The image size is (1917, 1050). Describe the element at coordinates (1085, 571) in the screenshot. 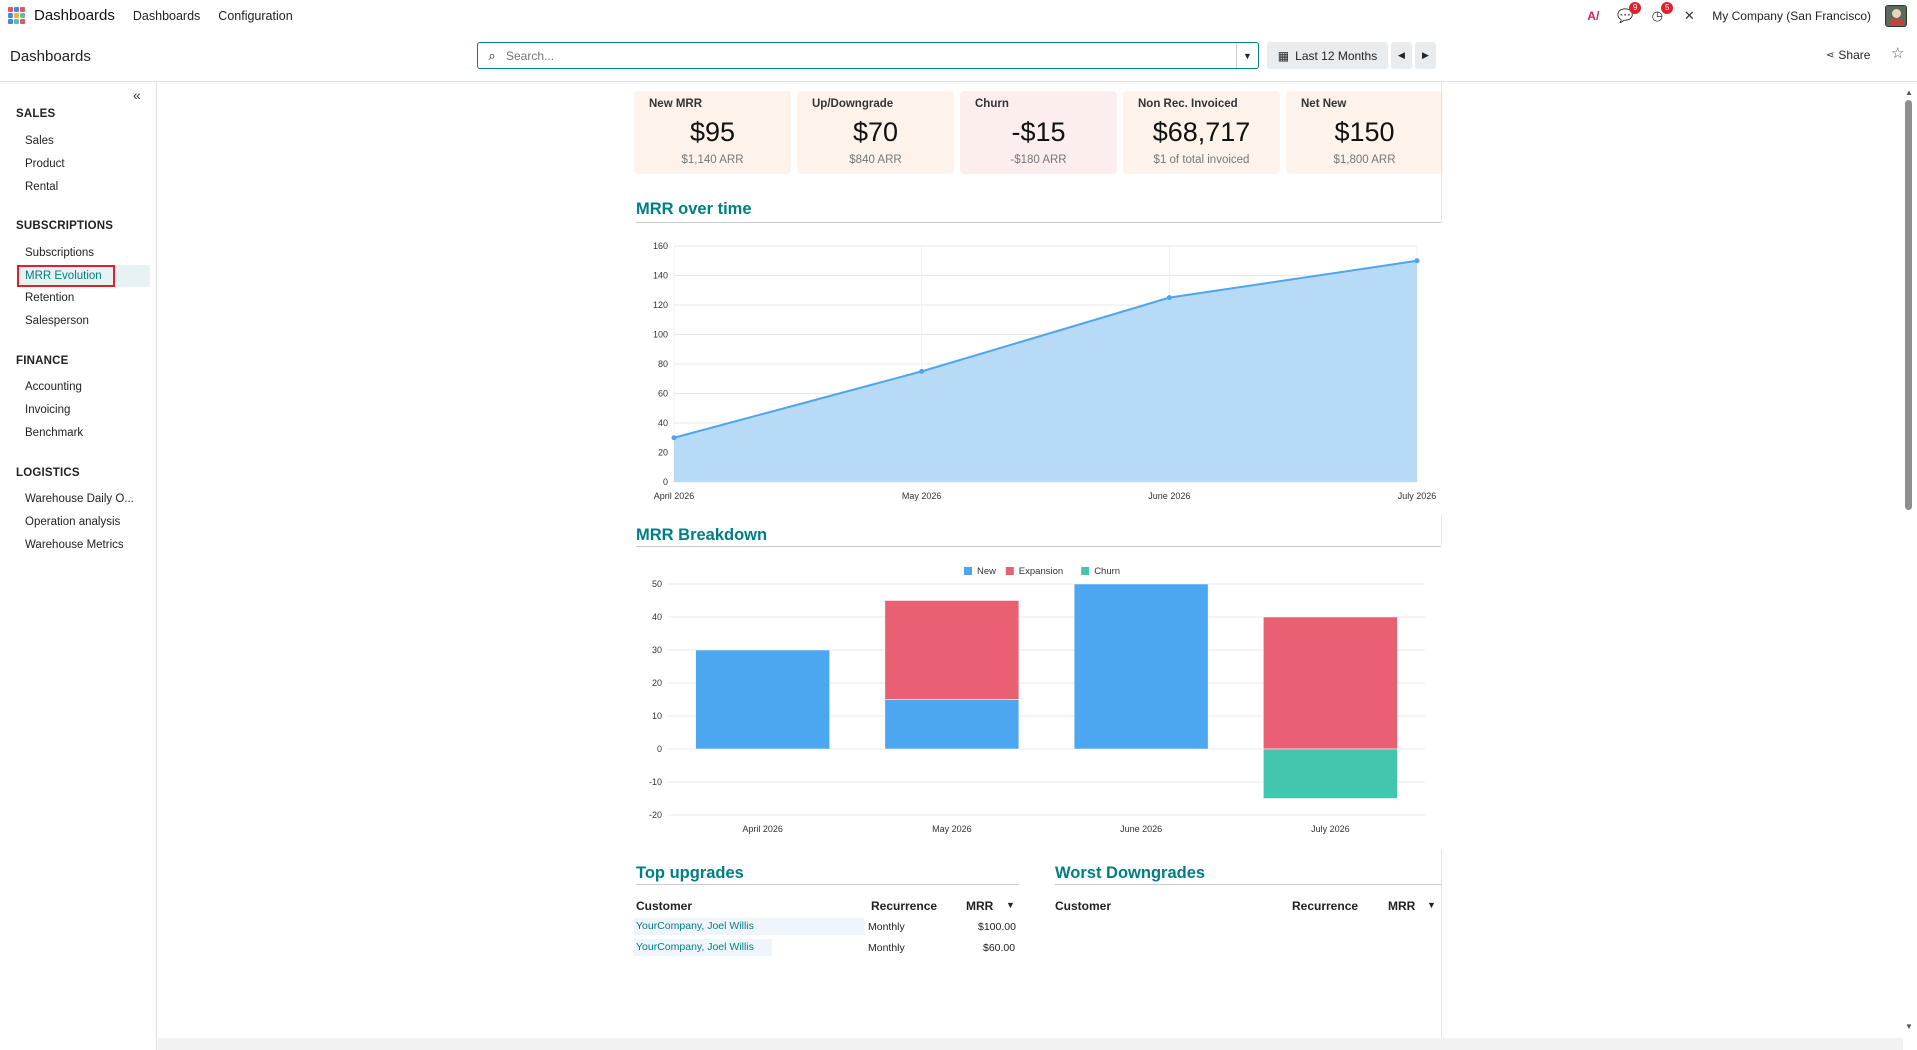

I see `legend-swatch` at that location.